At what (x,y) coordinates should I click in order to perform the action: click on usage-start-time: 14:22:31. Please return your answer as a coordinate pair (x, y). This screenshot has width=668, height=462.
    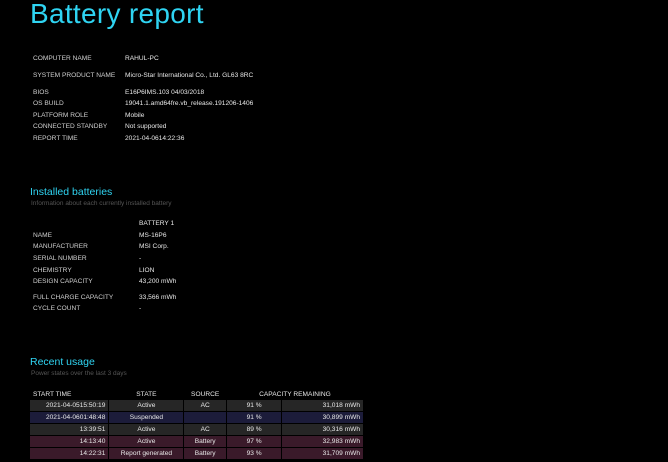
    Looking at the image, I should click on (70, 453).